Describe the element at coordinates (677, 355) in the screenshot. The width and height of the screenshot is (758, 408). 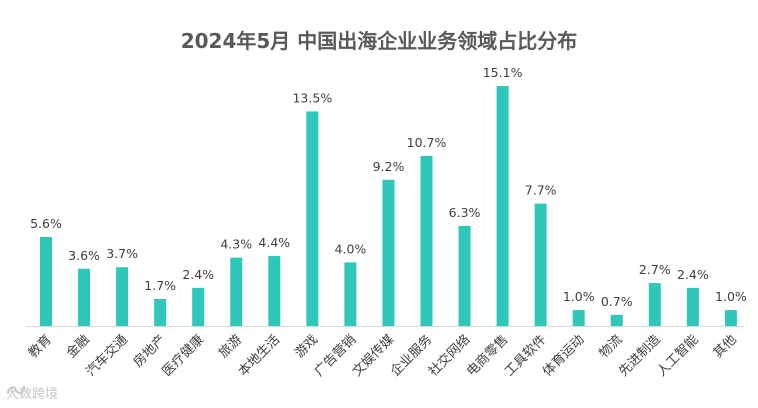
I see `x-tick-label: 人工智能` at that location.